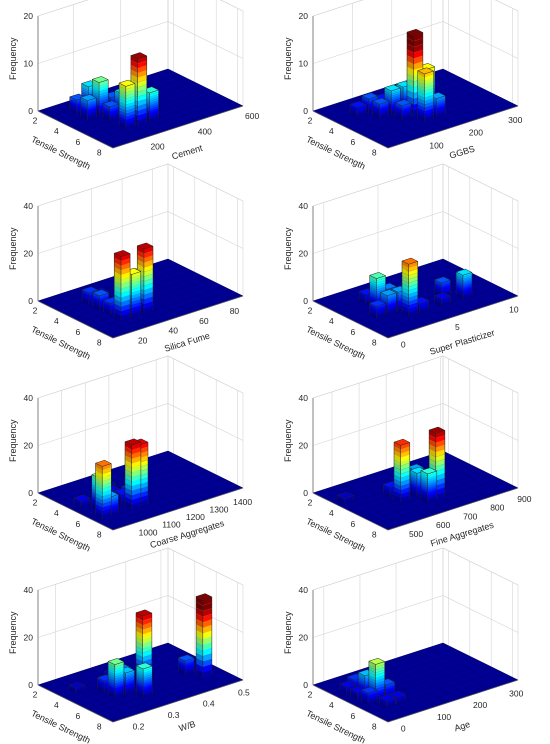 Image resolution: width=550 pixels, height=744 pixels. What do you see at coordinates (204, 321) in the screenshot?
I see `x-tick-label: 60` at bounding box center [204, 321].